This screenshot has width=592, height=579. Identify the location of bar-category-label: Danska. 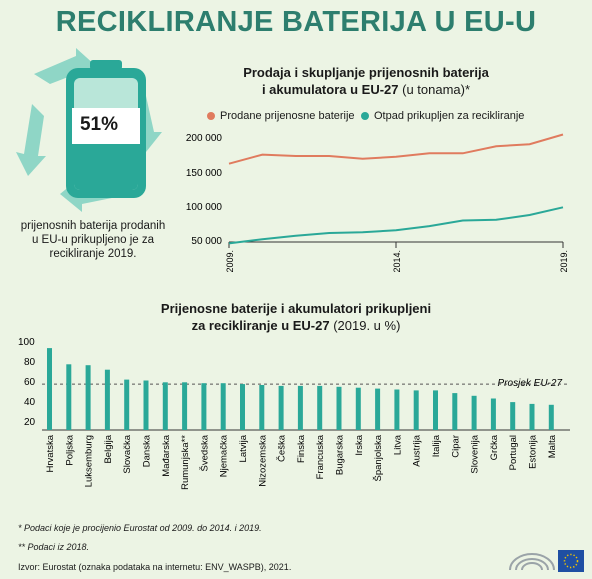
(147, 450).